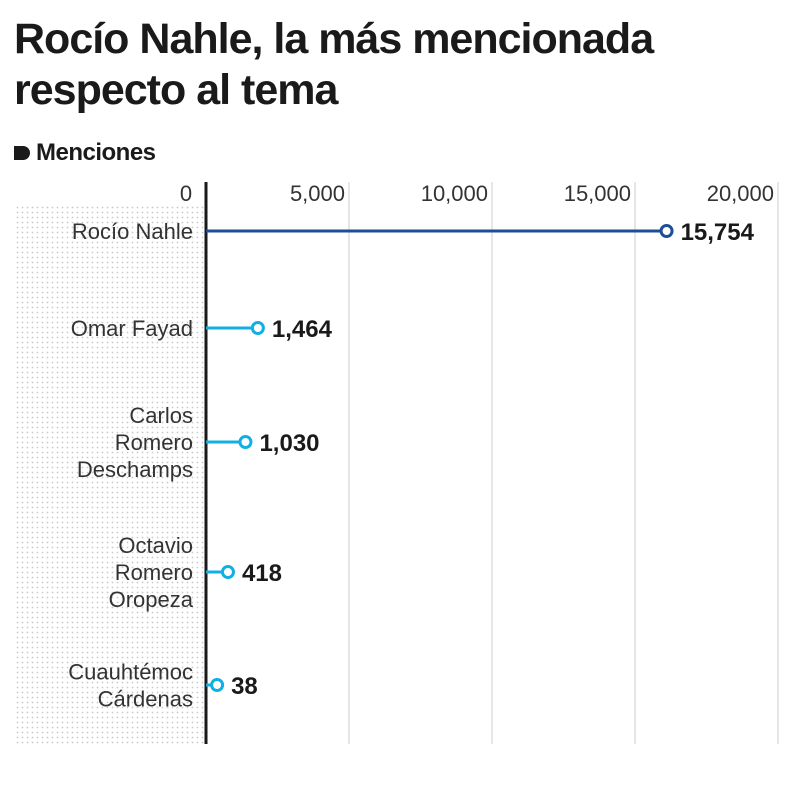 This screenshot has width=800, height=789. Describe the element at coordinates (135, 469) in the screenshot. I see `category-label: Deschamps` at that location.